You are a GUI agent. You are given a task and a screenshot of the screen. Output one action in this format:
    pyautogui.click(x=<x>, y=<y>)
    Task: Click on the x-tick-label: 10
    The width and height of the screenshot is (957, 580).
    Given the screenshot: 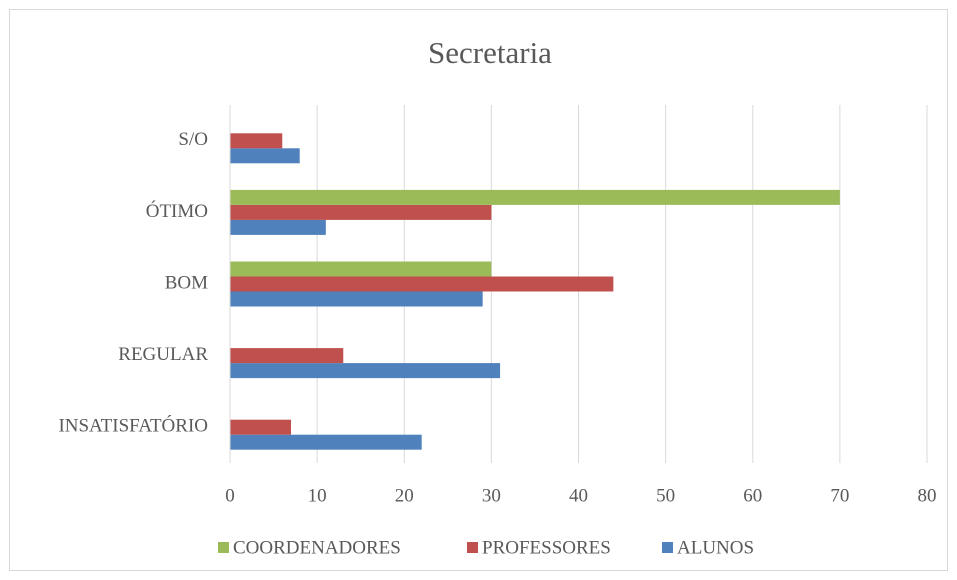 What is the action you would take?
    pyautogui.click(x=317, y=495)
    